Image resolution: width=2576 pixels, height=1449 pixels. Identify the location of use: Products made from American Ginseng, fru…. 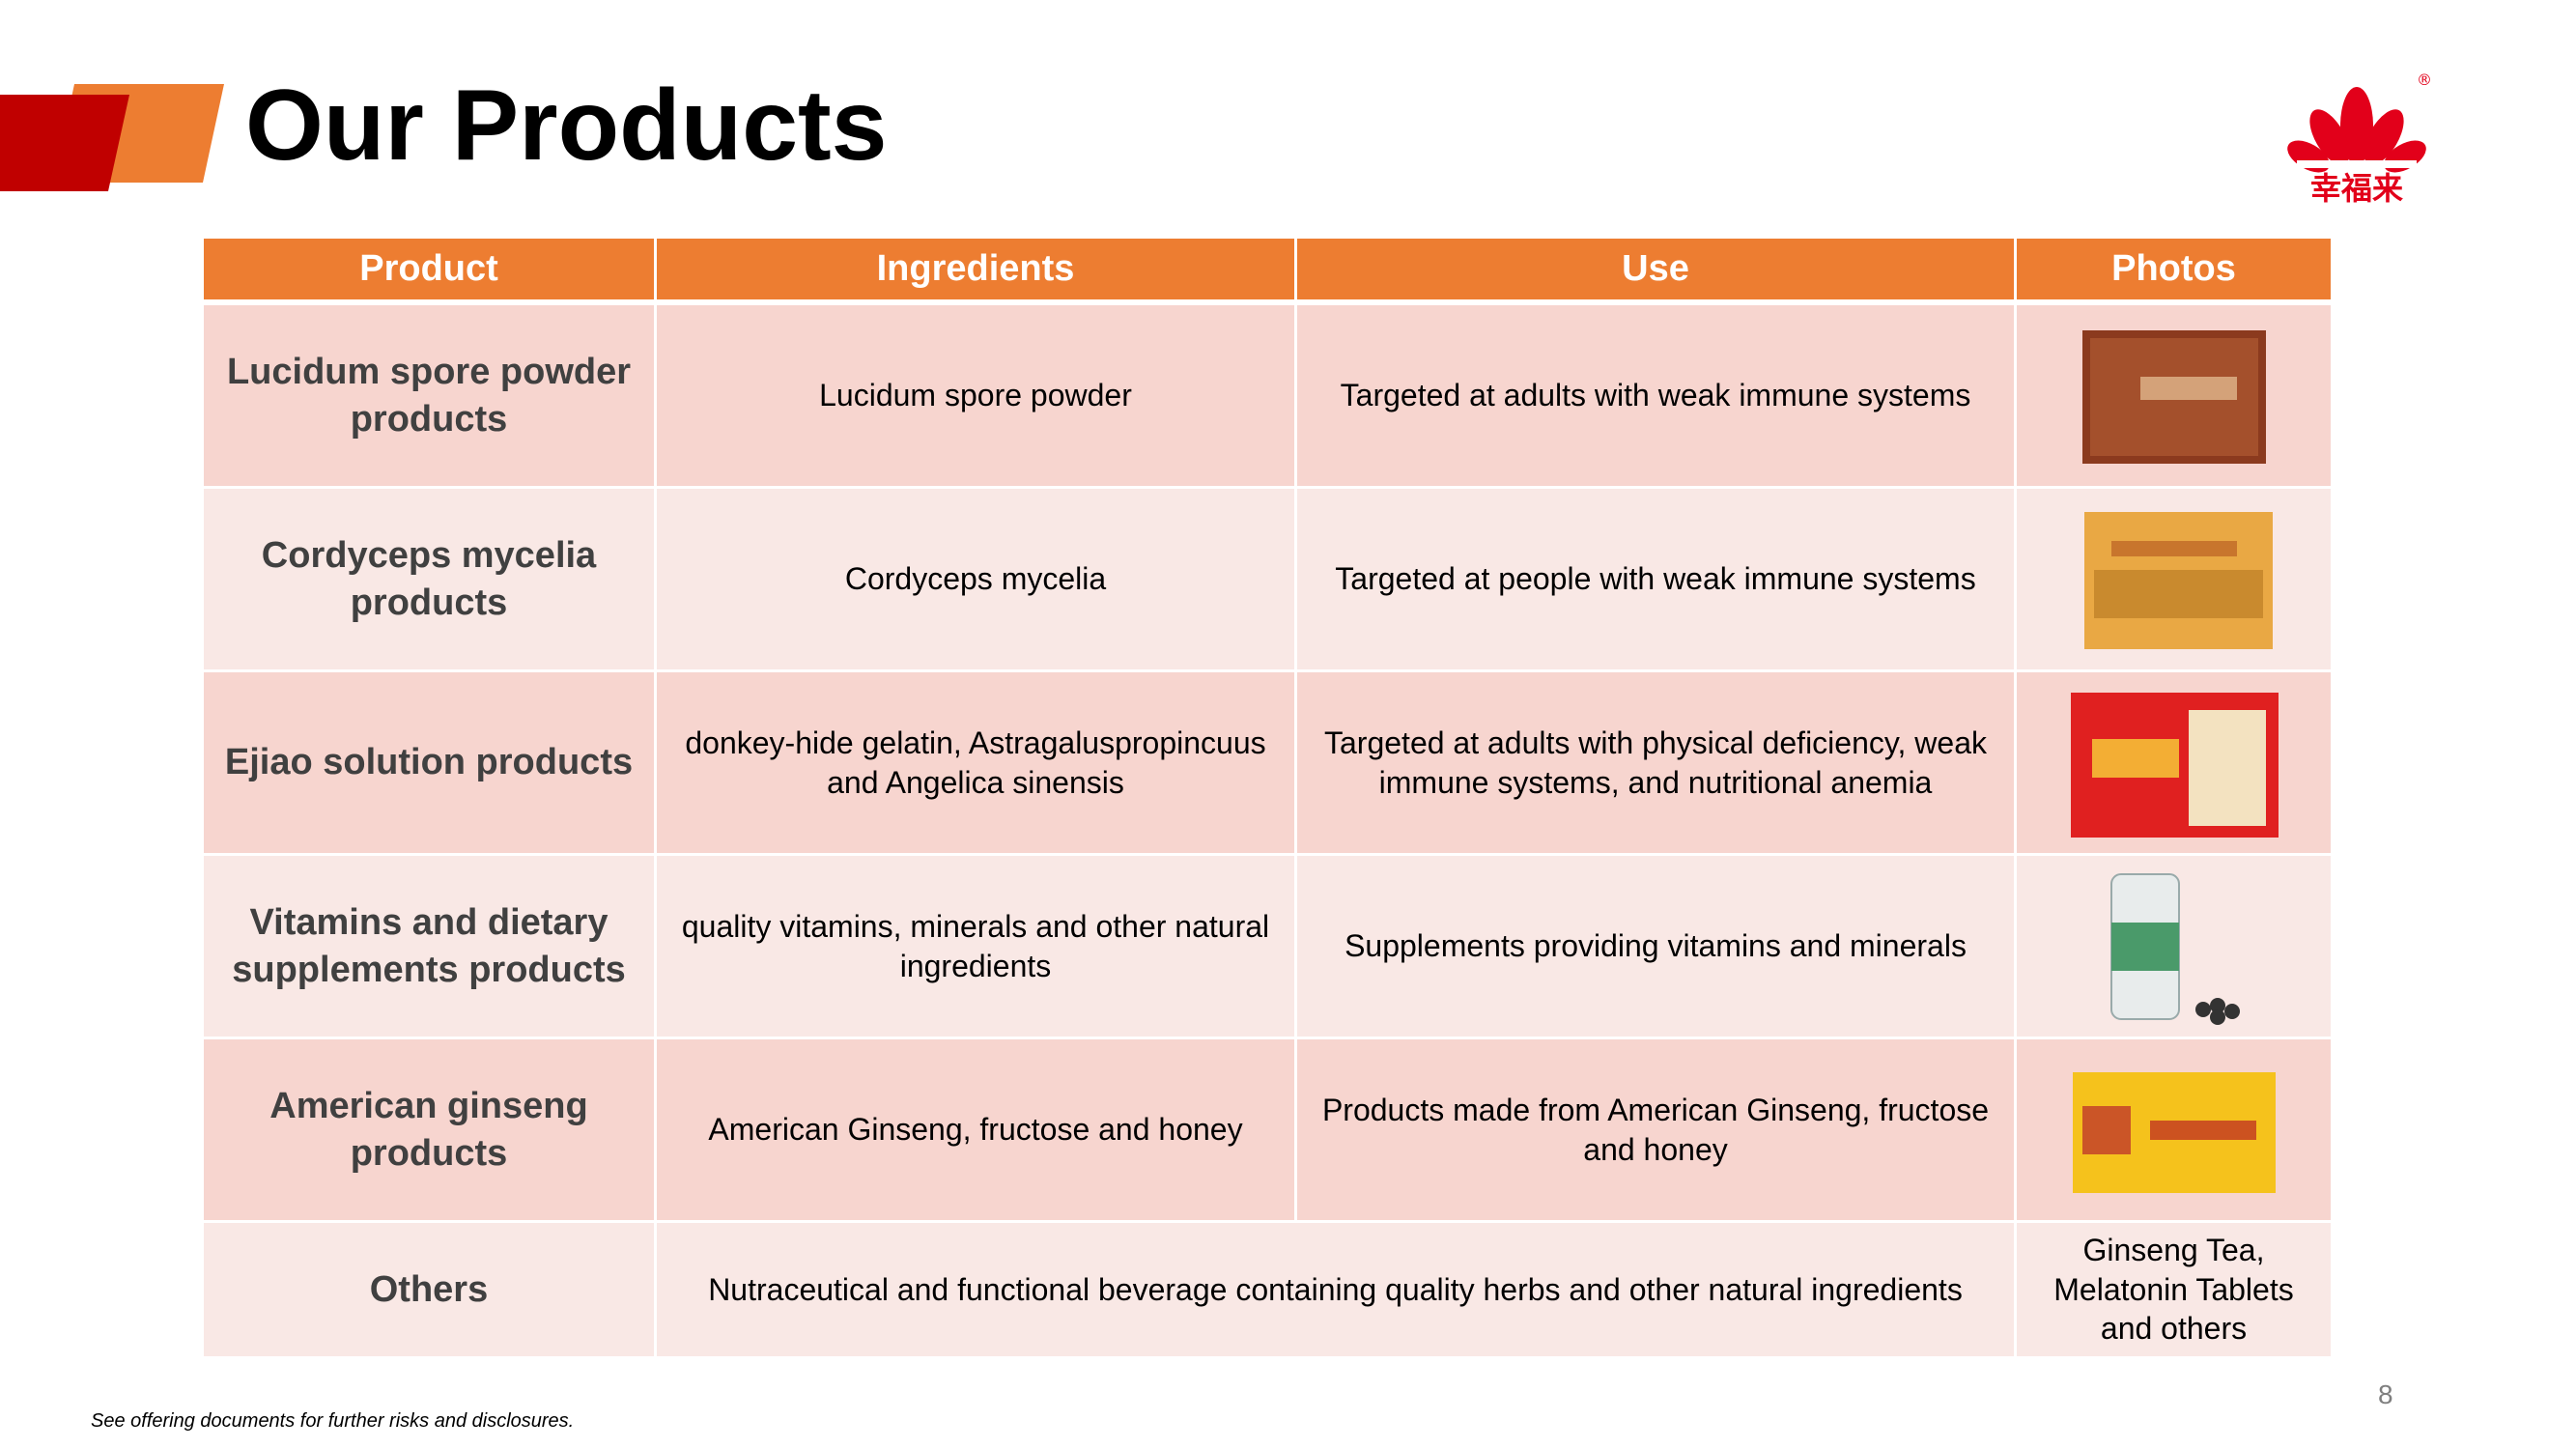
(1655, 1129).